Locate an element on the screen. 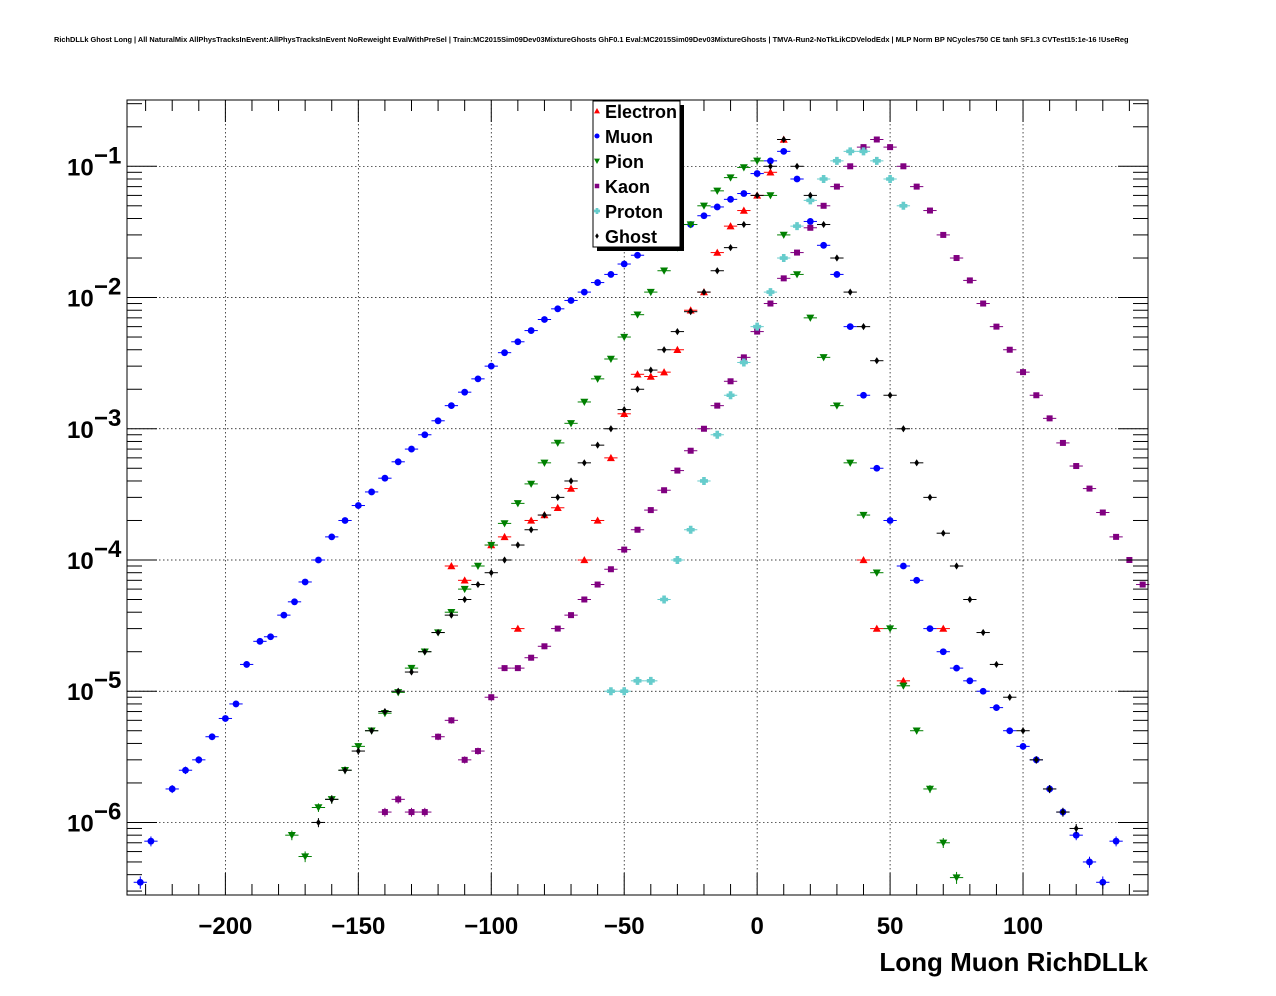 This screenshot has width=1276, height=996. x-tick-label: −150 is located at coordinates (358, 926).